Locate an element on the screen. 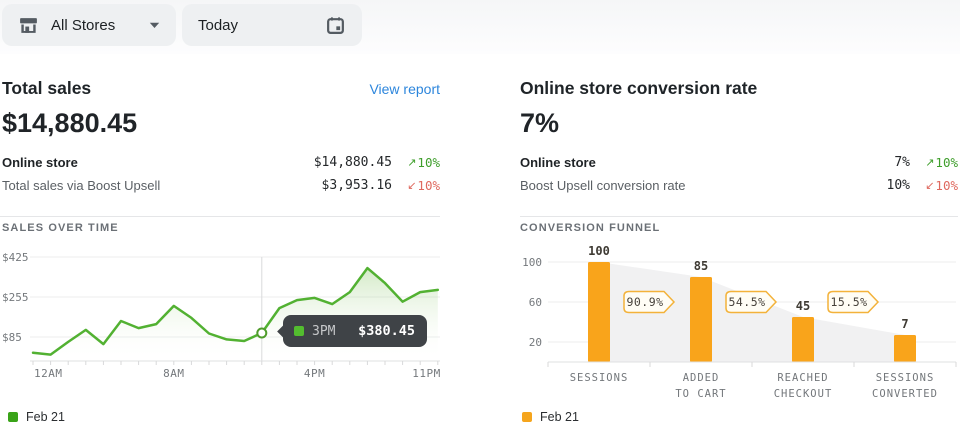 This screenshot has height=431, width=960. svg-text: $85 is located at coordinates (12, 337).